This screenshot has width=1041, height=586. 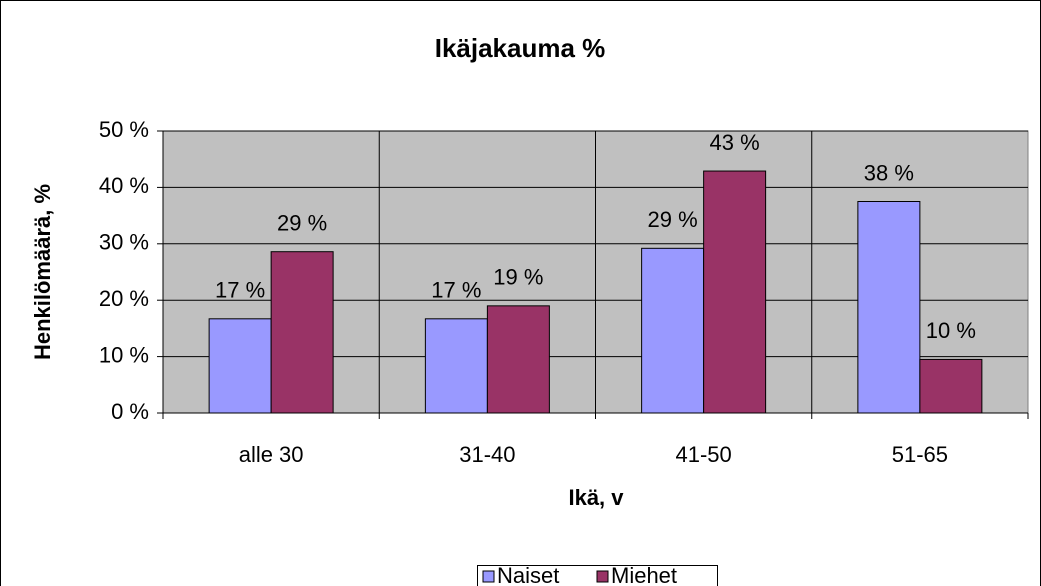 I want to click on data-label: 38 %, so click(x=889, y=172).